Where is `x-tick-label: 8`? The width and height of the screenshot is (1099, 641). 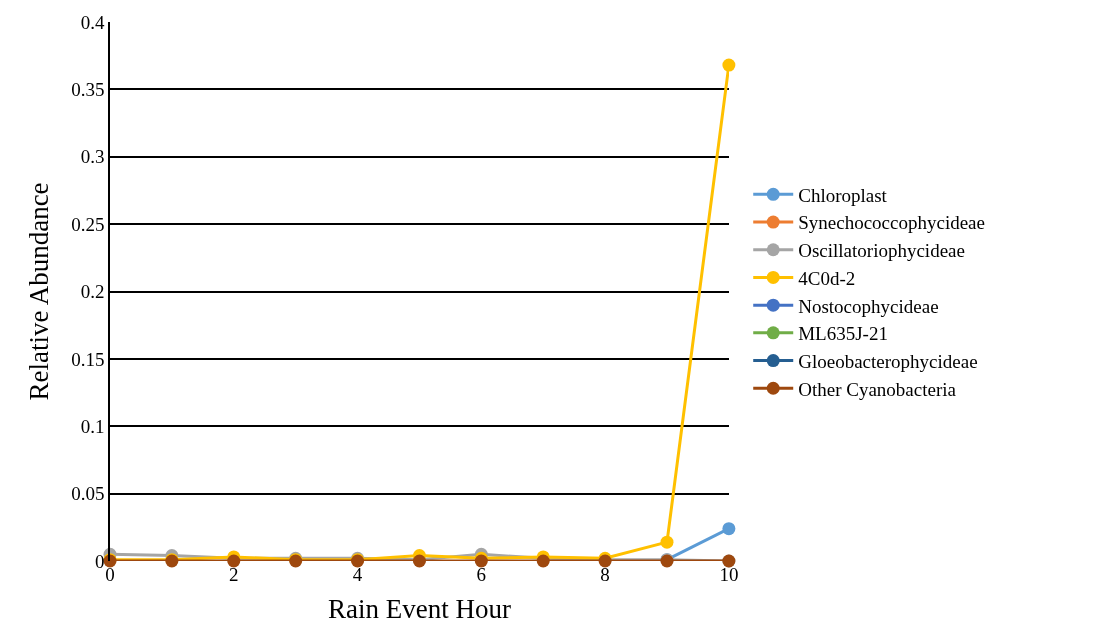
x-tick-label: 8 is located at coordinates (605, 574).